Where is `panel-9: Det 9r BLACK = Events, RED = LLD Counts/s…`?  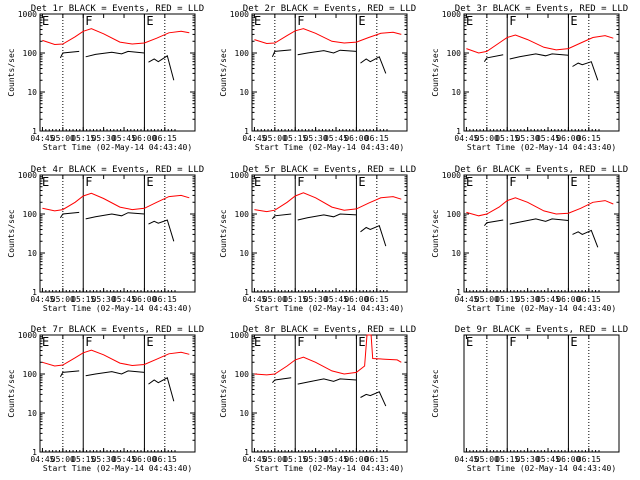
panel-9: Det 9r BLACK = Events, RED = LLD Counts/s… is located at coordinates (529, 399).